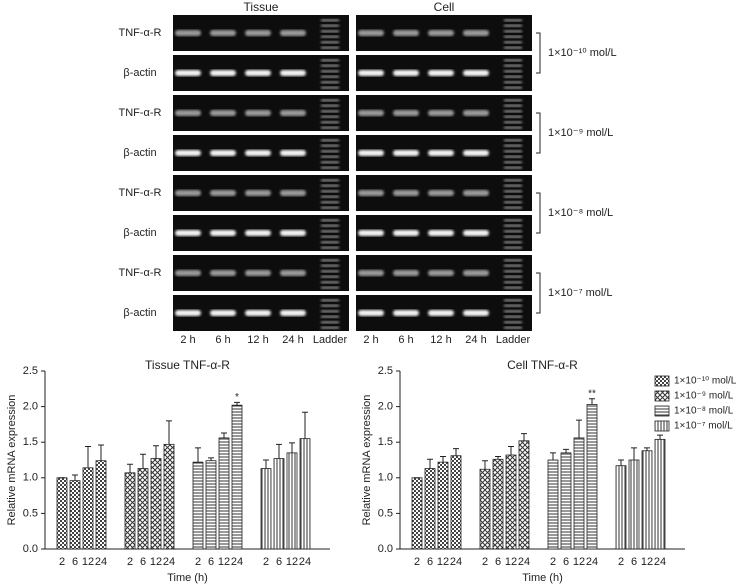 This screenshot has width=748, height=587. Describe the element at coordinates (703, 426) in the screenshot. I see `legend-label: 1×10⁻⁷ mol/L` at that location.